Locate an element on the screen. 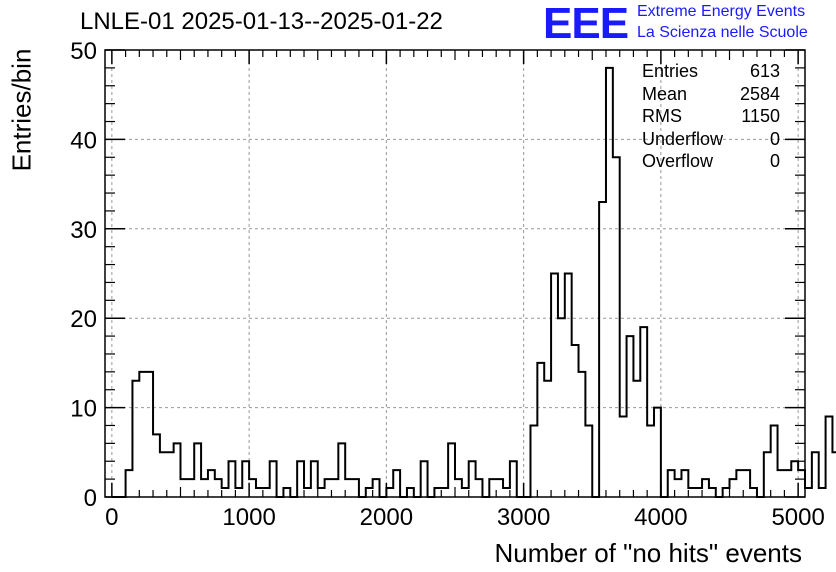 The image size is (836, 572). x-tick-label: 1000 is located at coordinates (248, 517).